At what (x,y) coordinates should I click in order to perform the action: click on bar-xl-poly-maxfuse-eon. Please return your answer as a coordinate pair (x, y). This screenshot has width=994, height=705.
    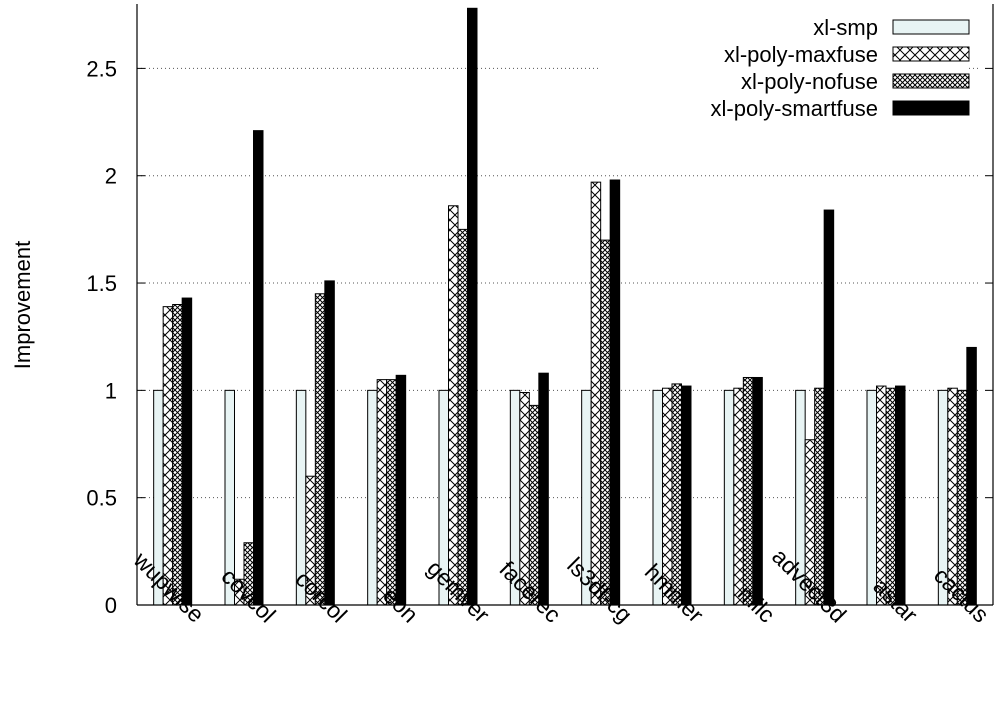
    Looking at the image, I should click on (382, 492).